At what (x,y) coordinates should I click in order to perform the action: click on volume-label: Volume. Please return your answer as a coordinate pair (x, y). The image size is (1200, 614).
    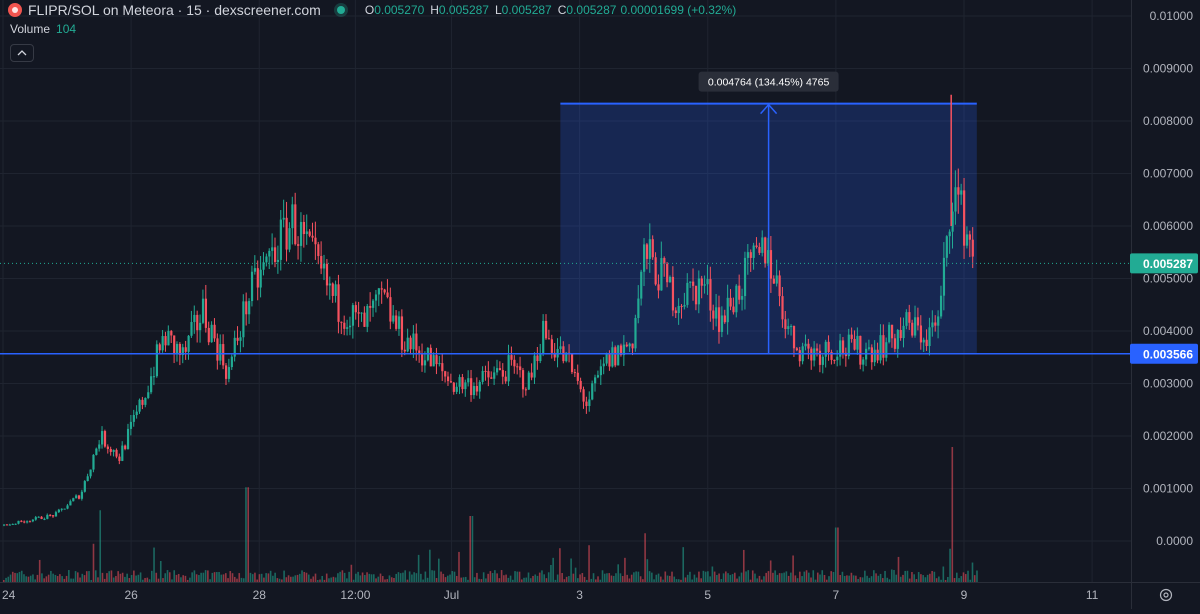
    Looking at the image, I should click on (30, 29).